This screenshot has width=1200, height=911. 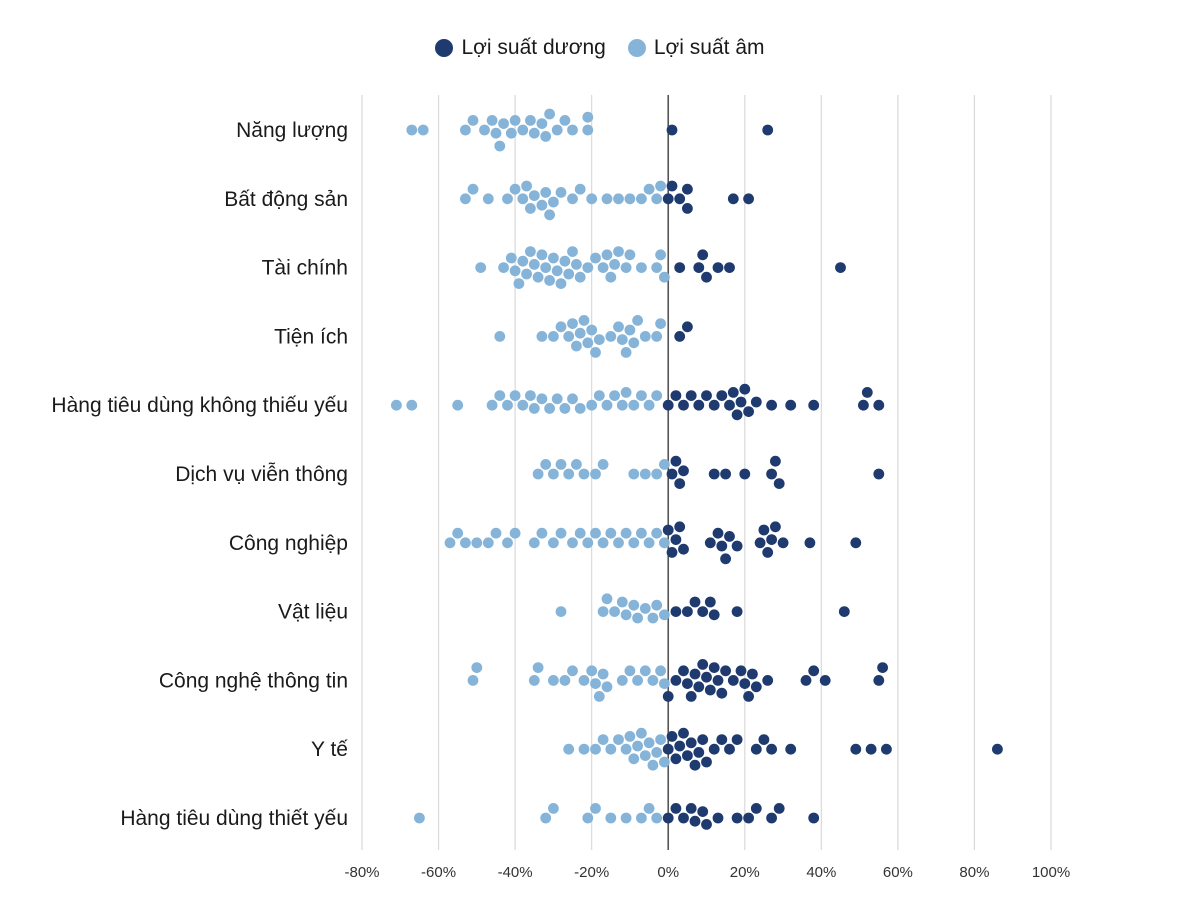 I want to click on legend-item-positive: Lợi suất dương, so click(x=520, y=48).